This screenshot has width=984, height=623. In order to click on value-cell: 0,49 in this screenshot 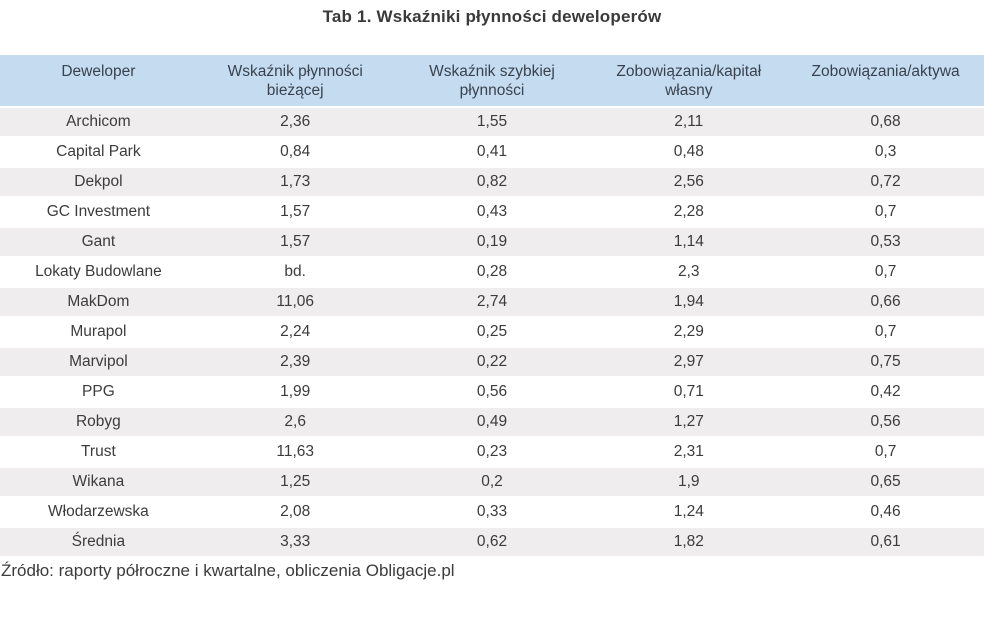, I will do `click(492, 423)`.